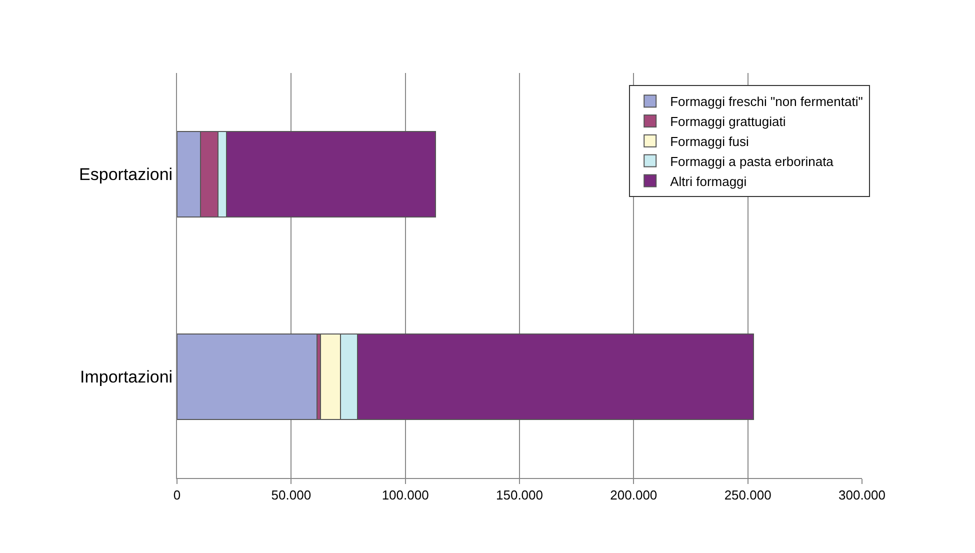  What do you see at coordinates (862, 495) in the screenshot?
I see `x-tick-label: 300.000` at bounding box center [862, 495].